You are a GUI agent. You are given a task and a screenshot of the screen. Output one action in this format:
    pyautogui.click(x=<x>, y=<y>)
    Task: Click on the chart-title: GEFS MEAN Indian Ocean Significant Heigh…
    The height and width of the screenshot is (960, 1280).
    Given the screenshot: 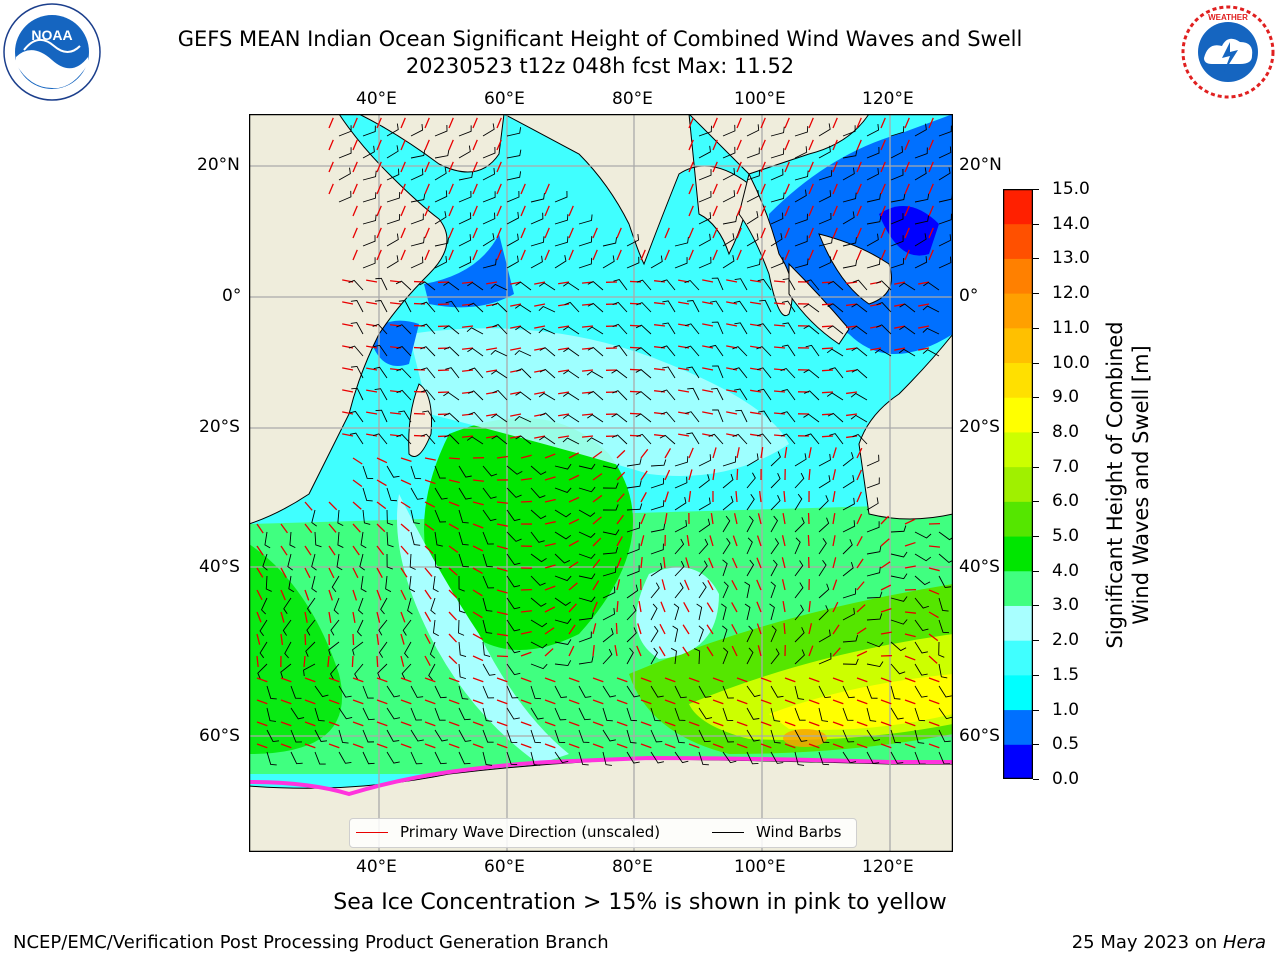 What is the action you would take?
    pyautogui.click(x=600, y=39)
    